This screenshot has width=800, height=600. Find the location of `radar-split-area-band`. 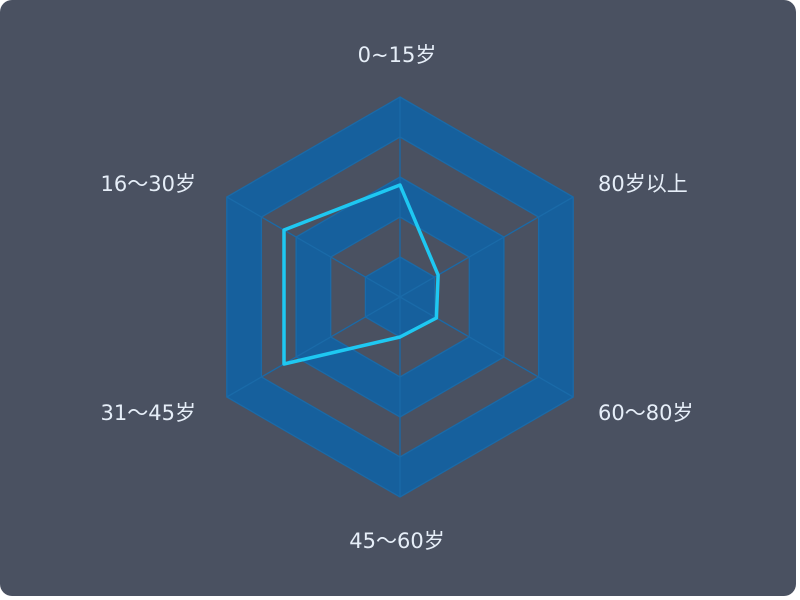

radar-split-area-band is located at coordinates (400, 297).